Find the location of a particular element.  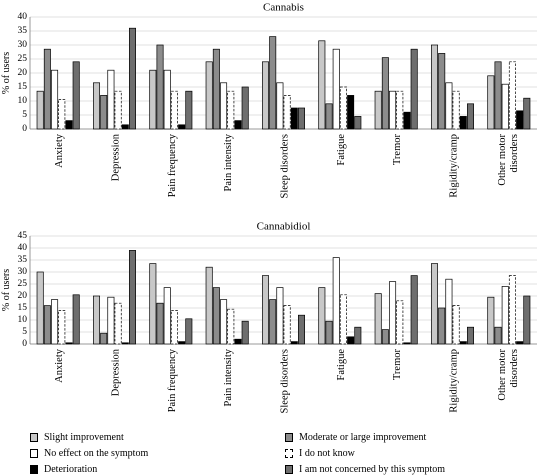

y-tick-label: 25 is located at coordinates (23, 284).